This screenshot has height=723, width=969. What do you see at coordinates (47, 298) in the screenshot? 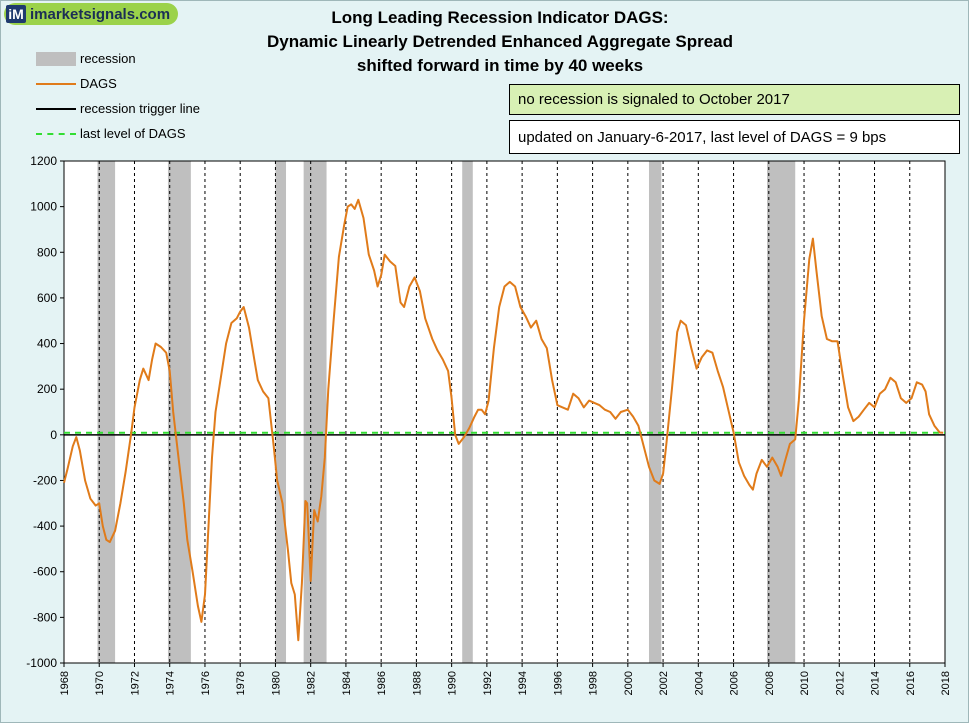
I see `y-tick-label: 600` at bounding box center [47, 298].